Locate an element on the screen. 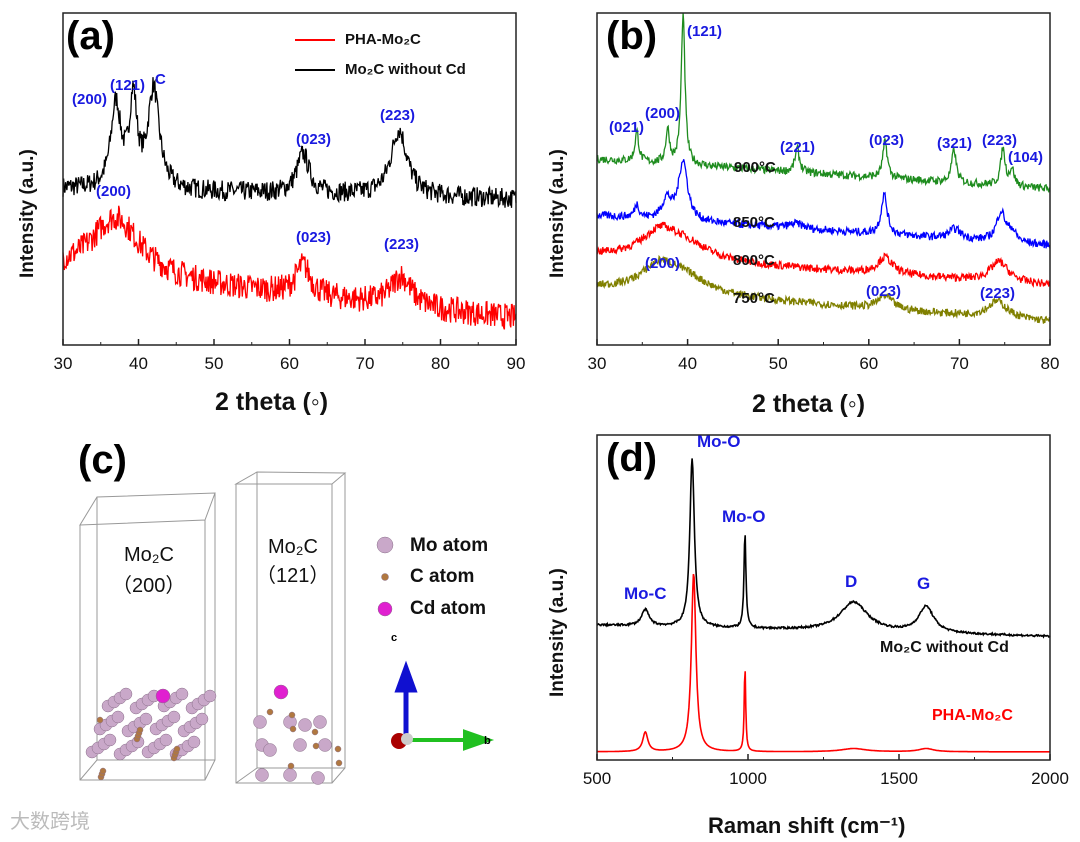 This screenshot has width=1080, height=842. legend-c-atom: C atom is located at coordinates (442, 576).